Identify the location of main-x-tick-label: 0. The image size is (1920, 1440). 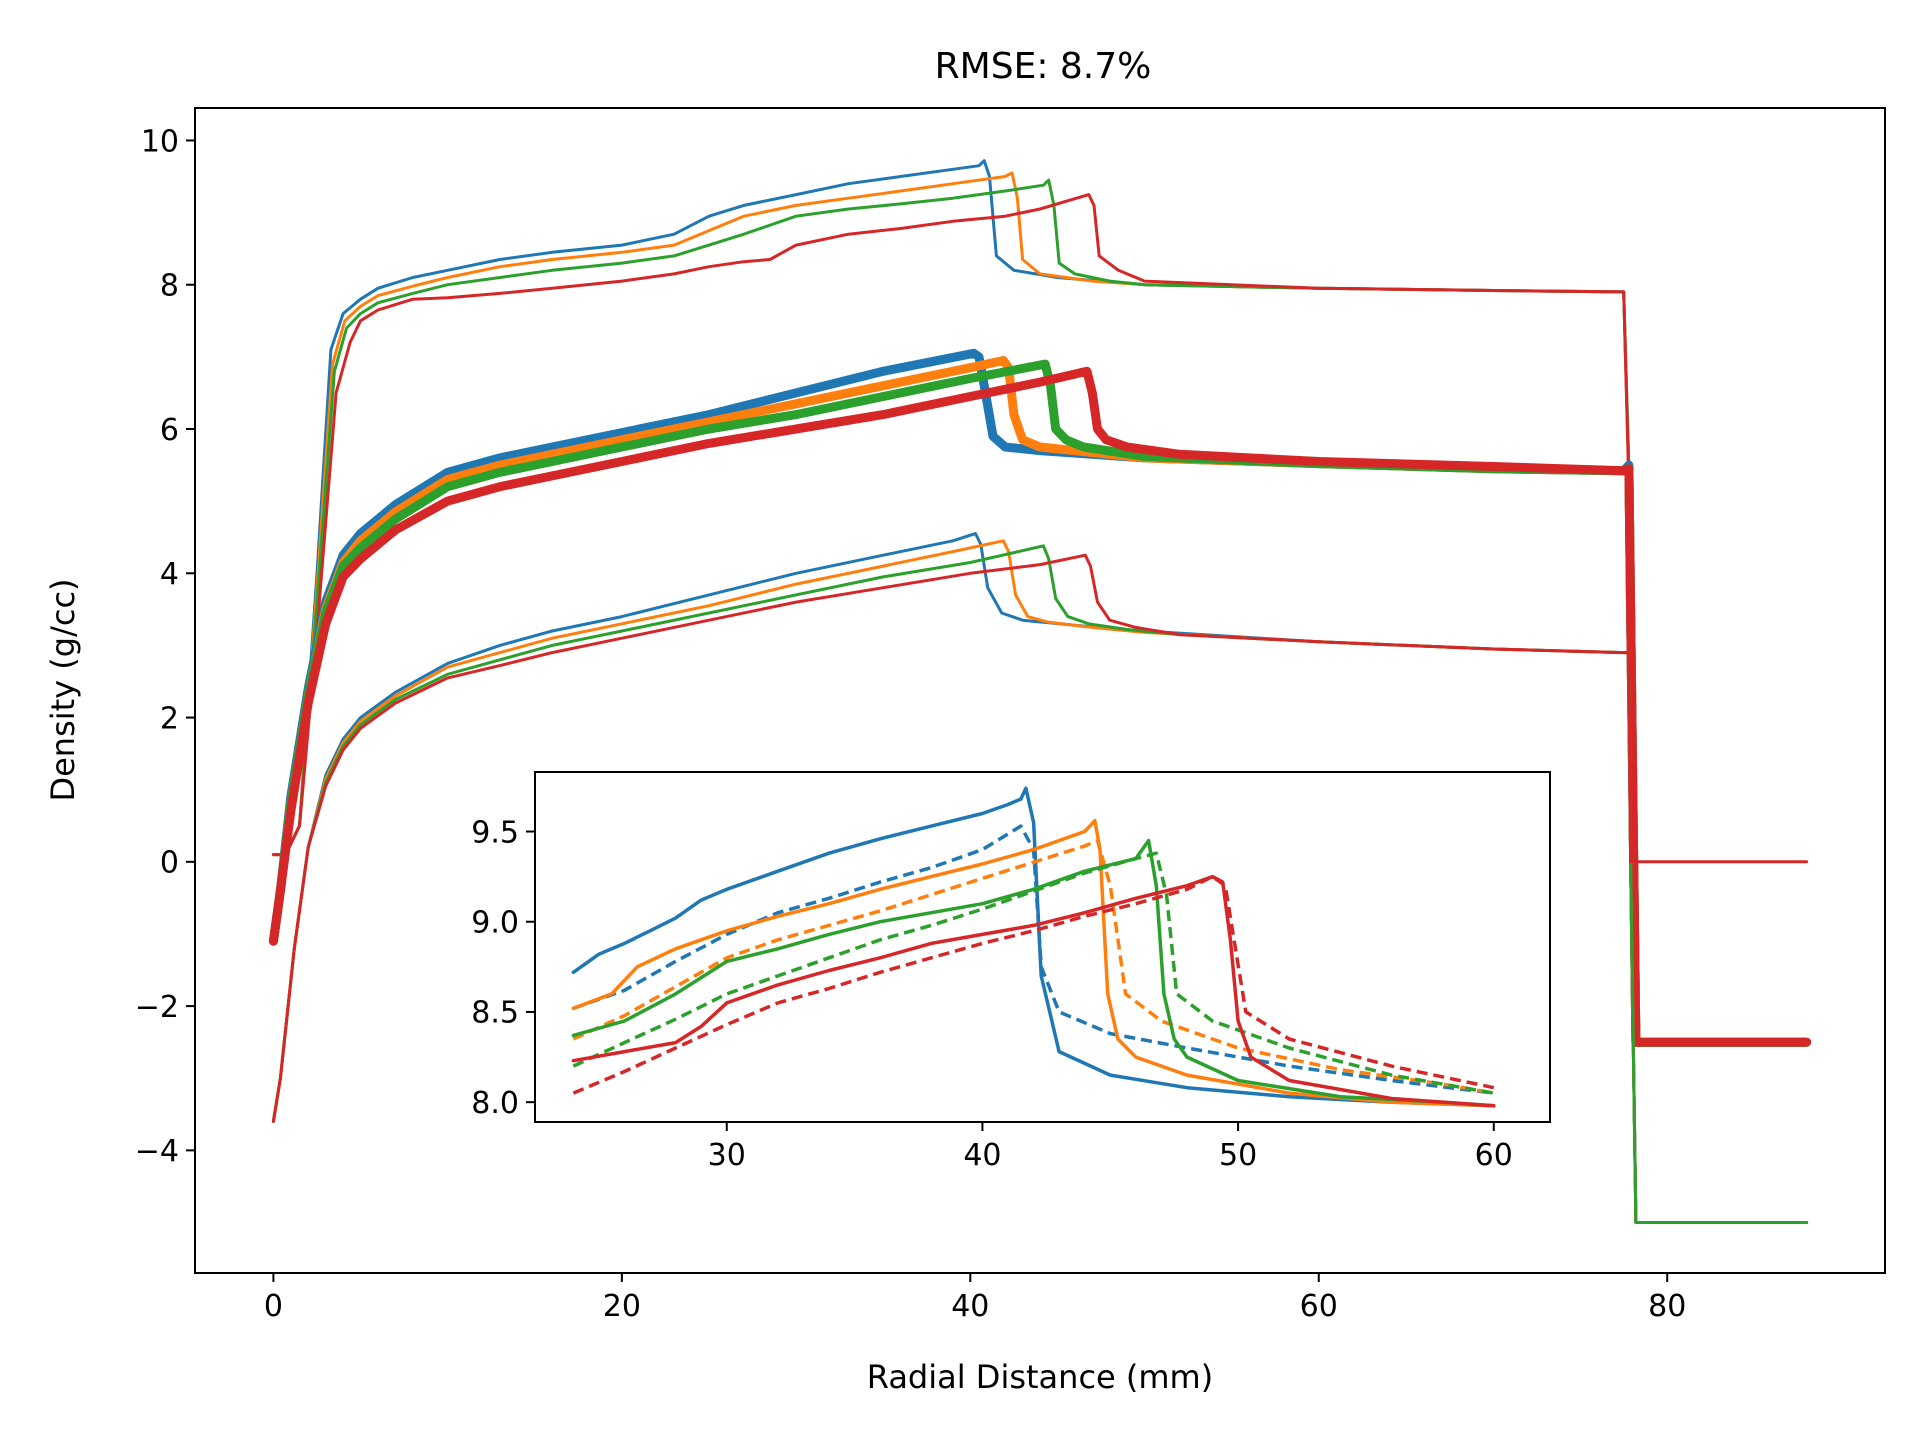
(273, 1306).